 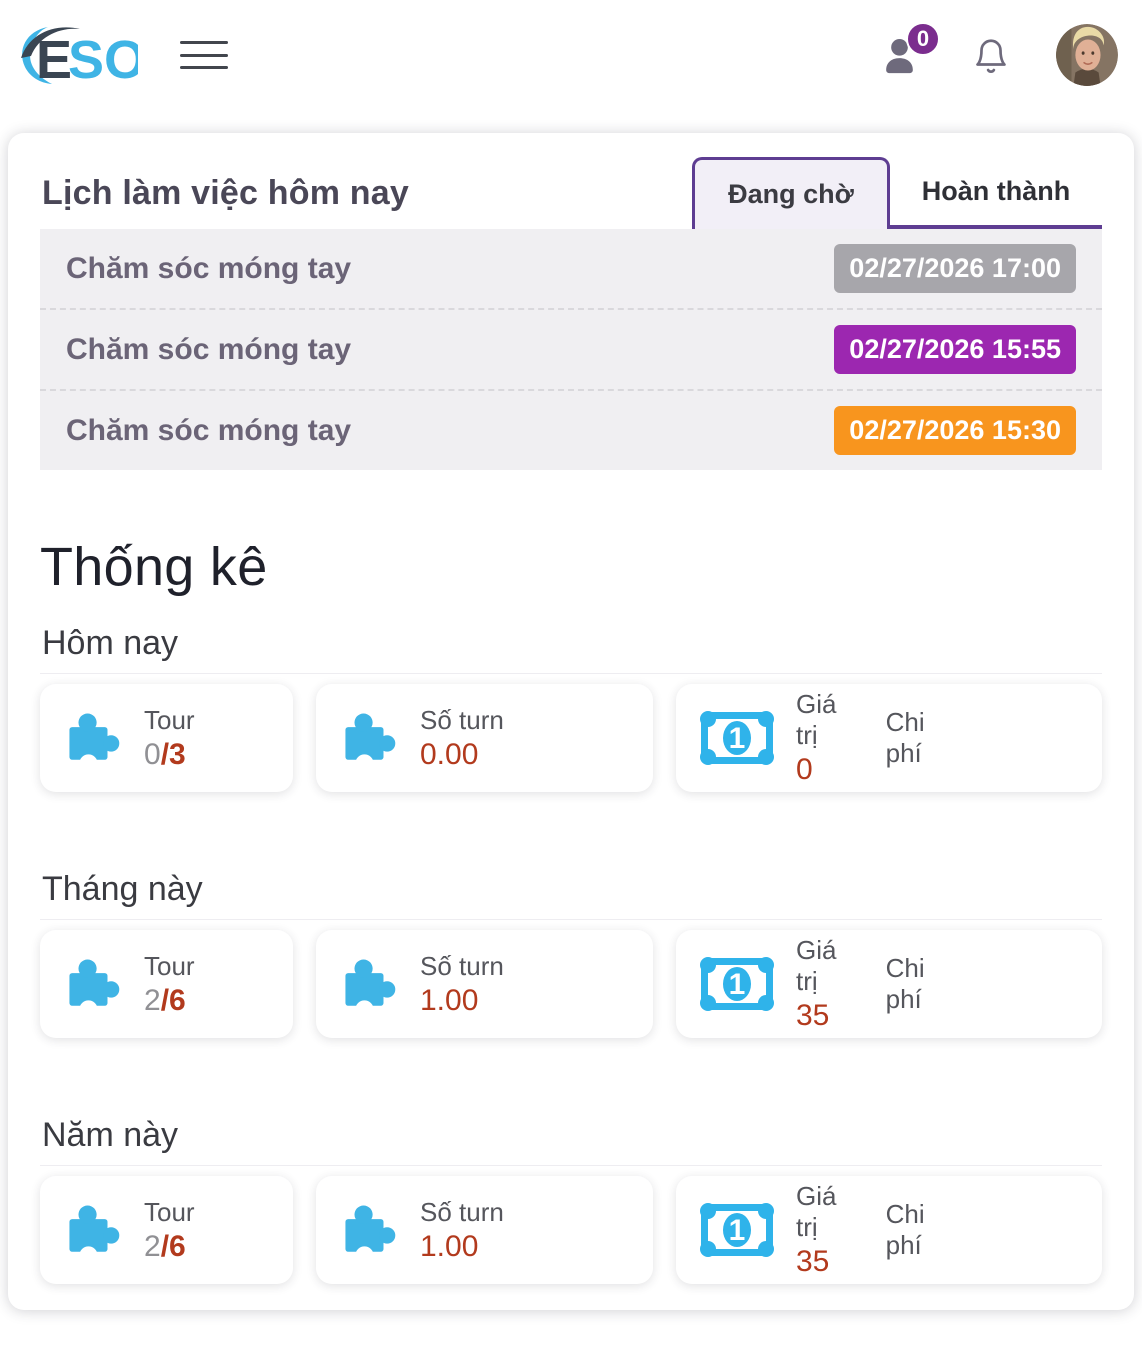 I want to click on schedule-row: Chăm sóc móng tay 02/27/2026 15:55, so click(x=571, y=348).